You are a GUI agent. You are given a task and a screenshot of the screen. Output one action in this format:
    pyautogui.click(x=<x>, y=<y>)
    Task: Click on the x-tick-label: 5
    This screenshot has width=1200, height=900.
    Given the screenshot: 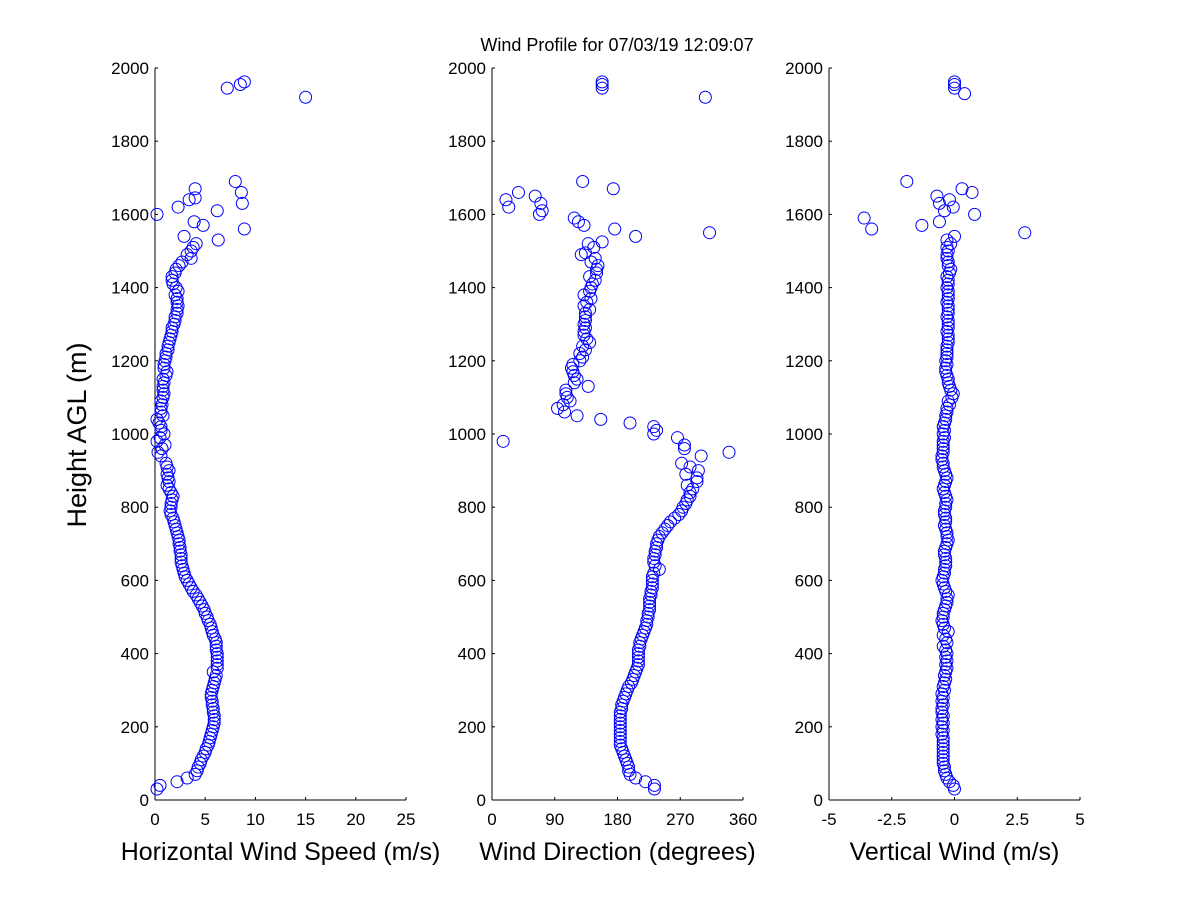 What is the action you would take?
    pyautogui.click(x=204, y=819)
    